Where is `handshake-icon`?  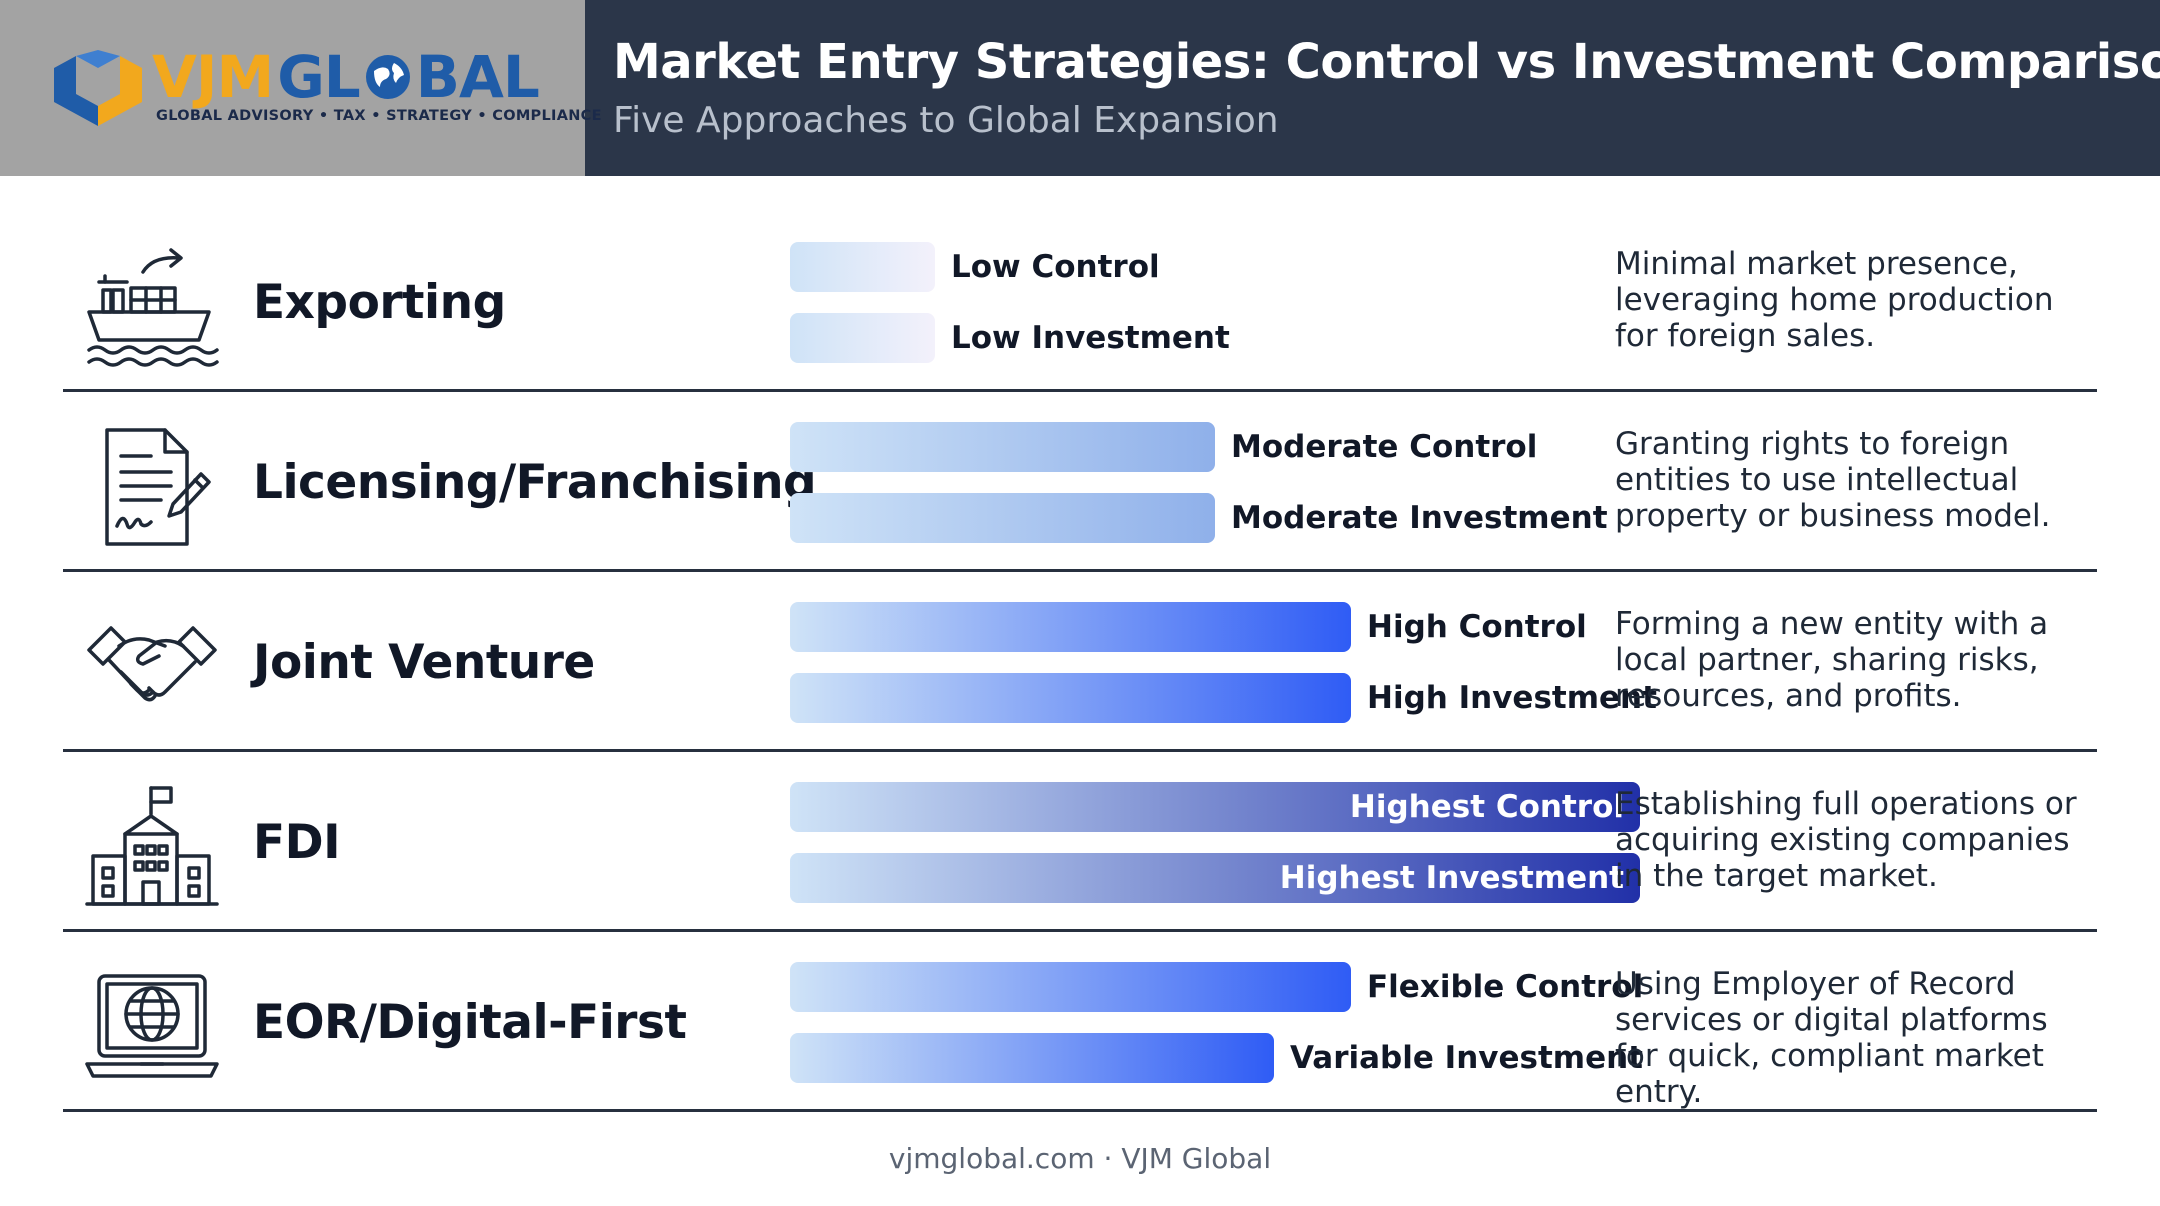
handshake-icon is located at coordinates (152, 667).